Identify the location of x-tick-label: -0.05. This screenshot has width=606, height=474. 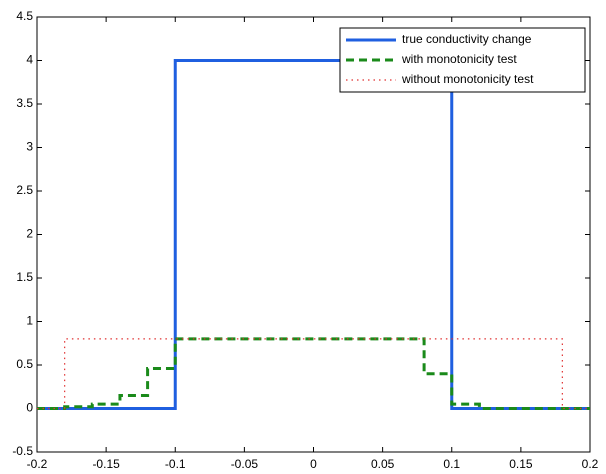
(245, 464).